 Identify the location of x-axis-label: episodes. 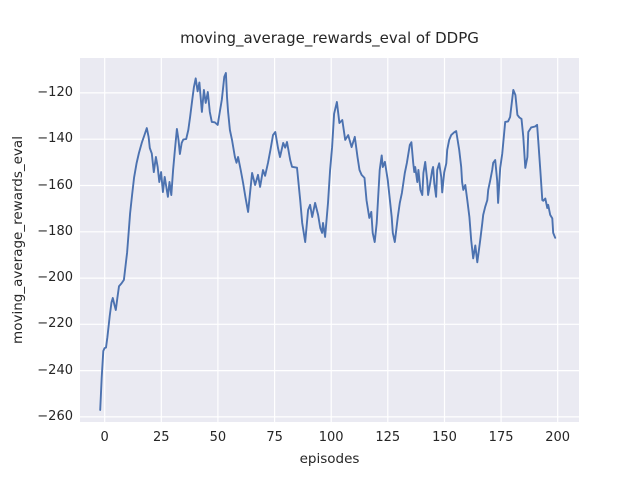
(329, 459).